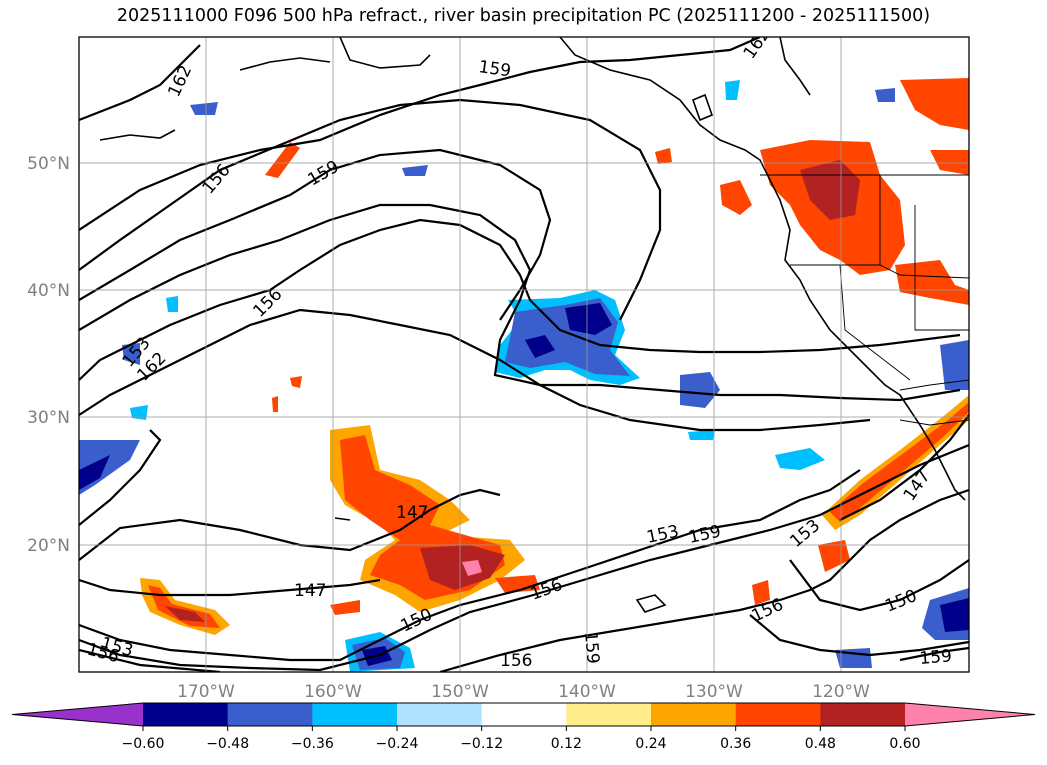 This screenshot has width=1047, height=765. I want to click on lat-label-20n: 20°N, so click(48, 546).